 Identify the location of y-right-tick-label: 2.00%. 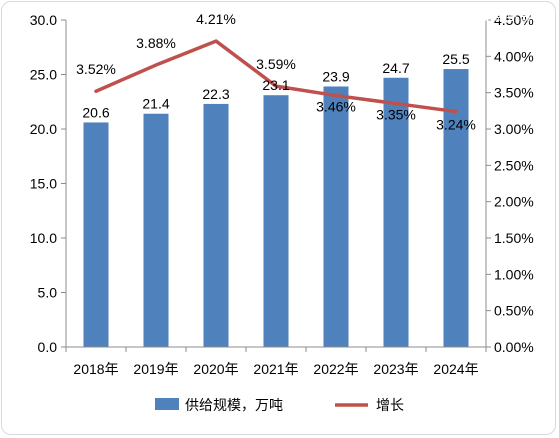
(514, 202).